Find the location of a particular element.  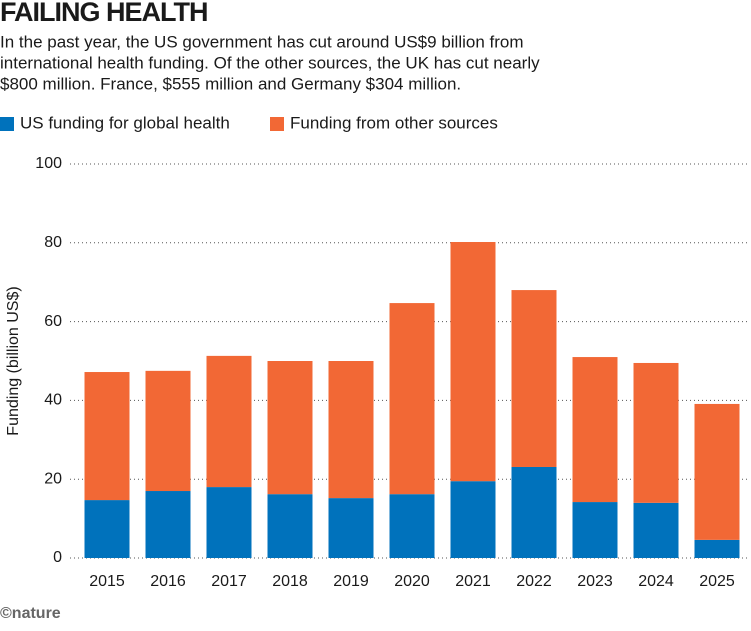

legend-label: US funding for global health is located at coordinates (125, 122).